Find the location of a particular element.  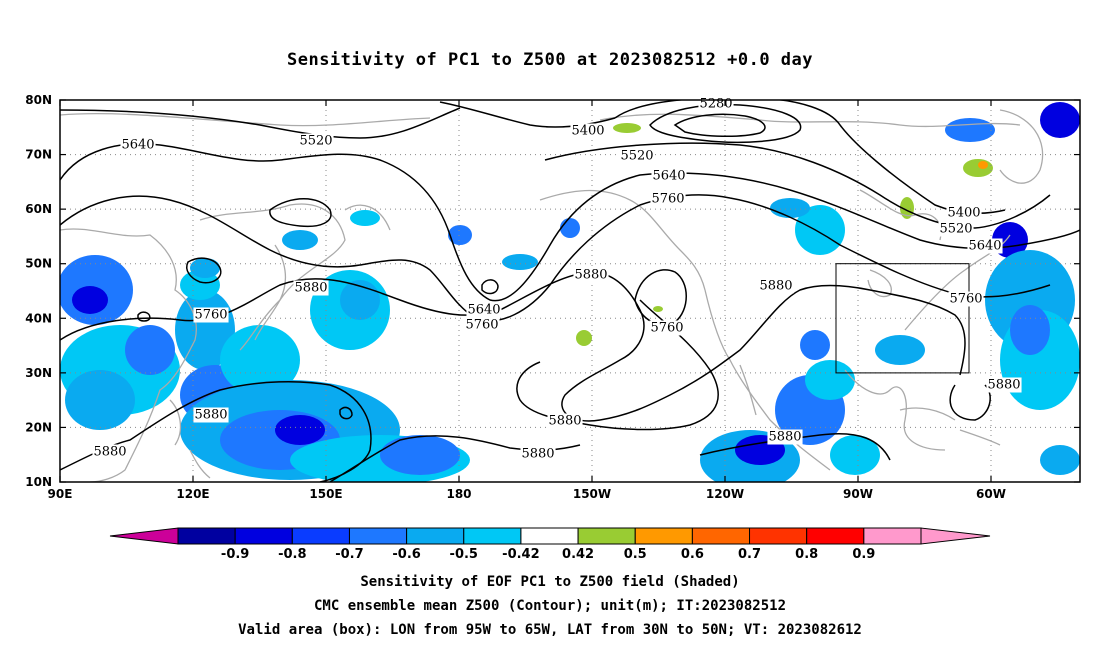

lon-tick-label: 90E is located at coordinates (60, 494).